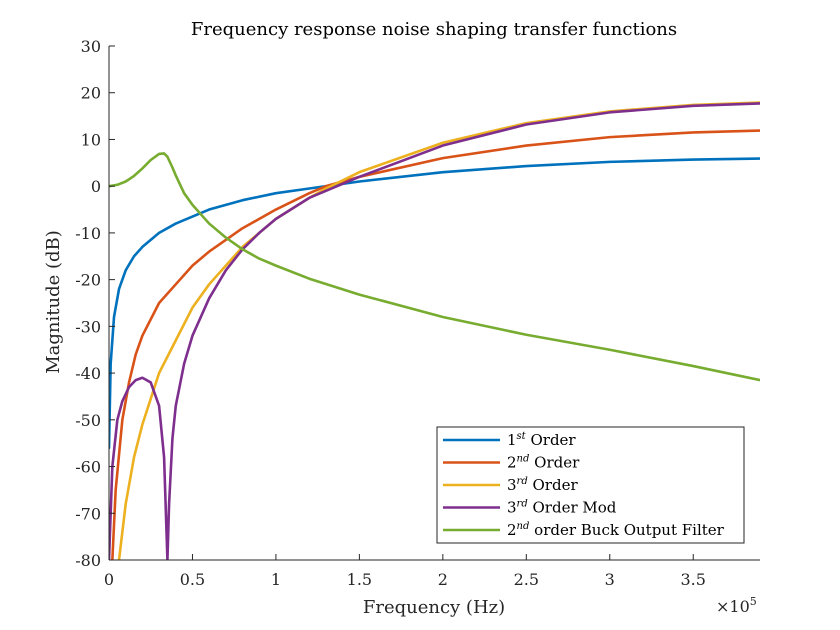 The image size is (840, 630). What do you see at coordinates (522, 436) in the screenshot?
I see `legend-label-sup: st` at bounding box center [522, 436].